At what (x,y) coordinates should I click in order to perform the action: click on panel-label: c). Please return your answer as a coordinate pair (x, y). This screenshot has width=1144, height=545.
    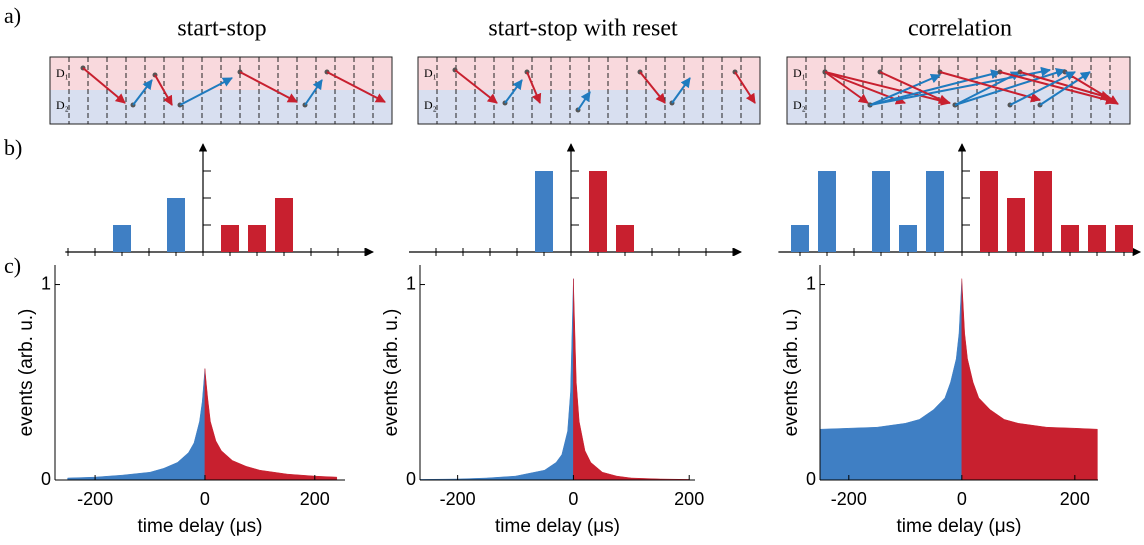
    Looking at the image, I should click on (12, 265).